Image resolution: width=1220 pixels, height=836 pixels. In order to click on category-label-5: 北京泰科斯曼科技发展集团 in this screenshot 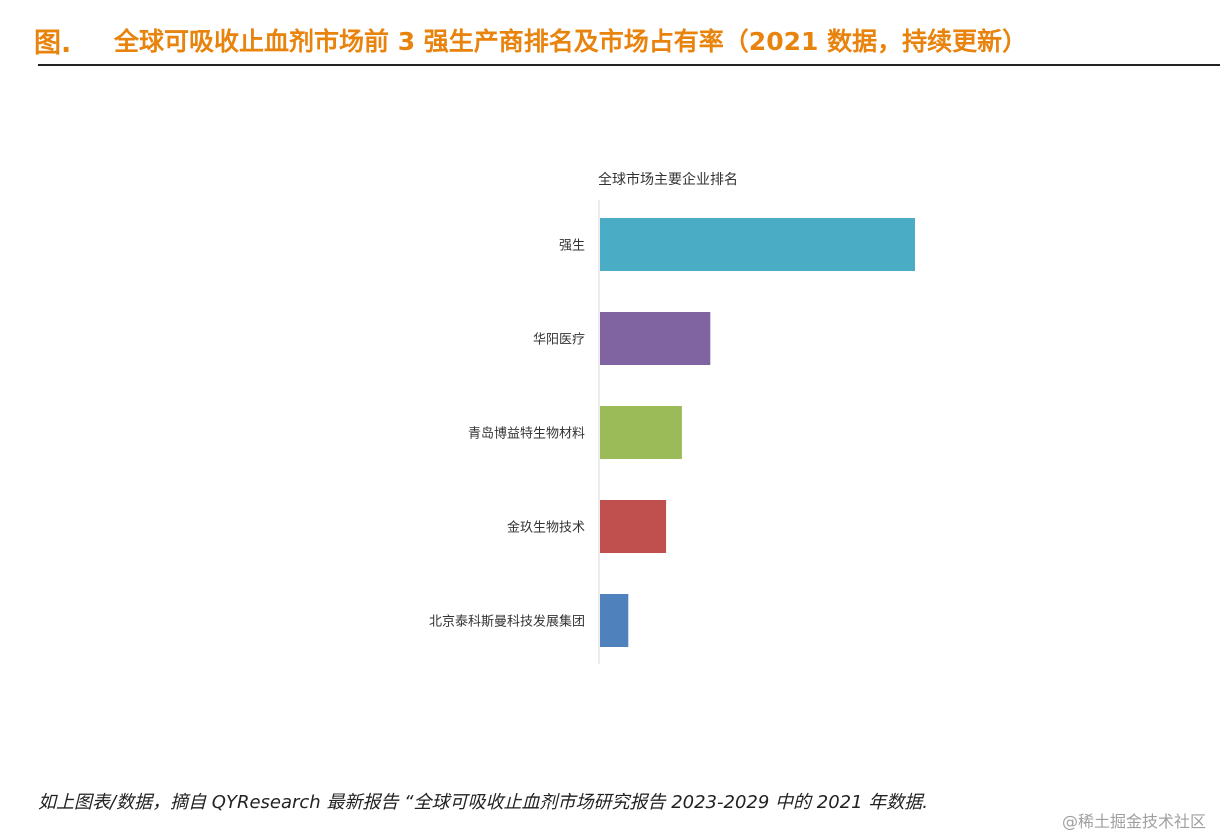, I will do `click(507, 622)`.